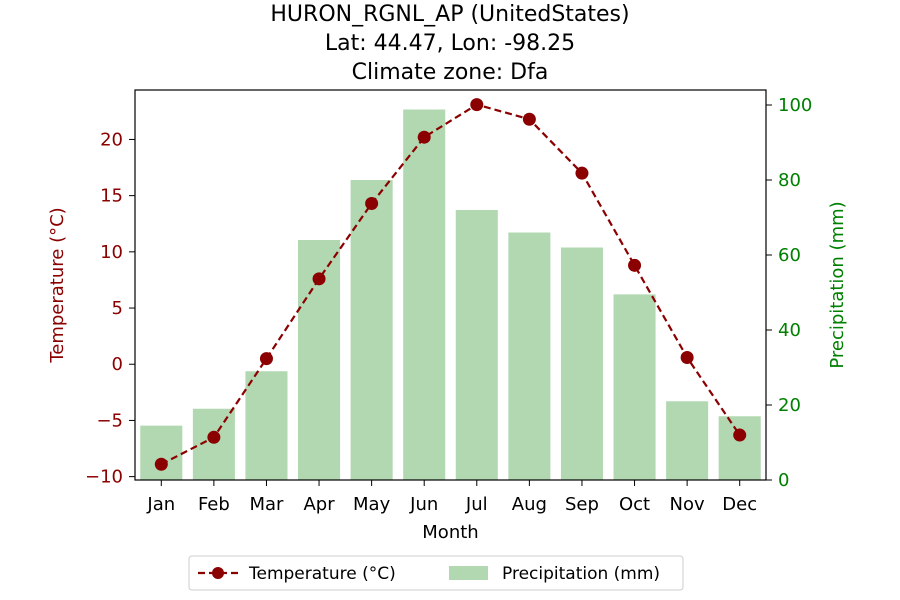 Image resolution: width=900 pixels, height=600 pixels. Describe the element at coordinates (529, 504) in the screenshot. I see `x-tick-label: Aug` at that location.